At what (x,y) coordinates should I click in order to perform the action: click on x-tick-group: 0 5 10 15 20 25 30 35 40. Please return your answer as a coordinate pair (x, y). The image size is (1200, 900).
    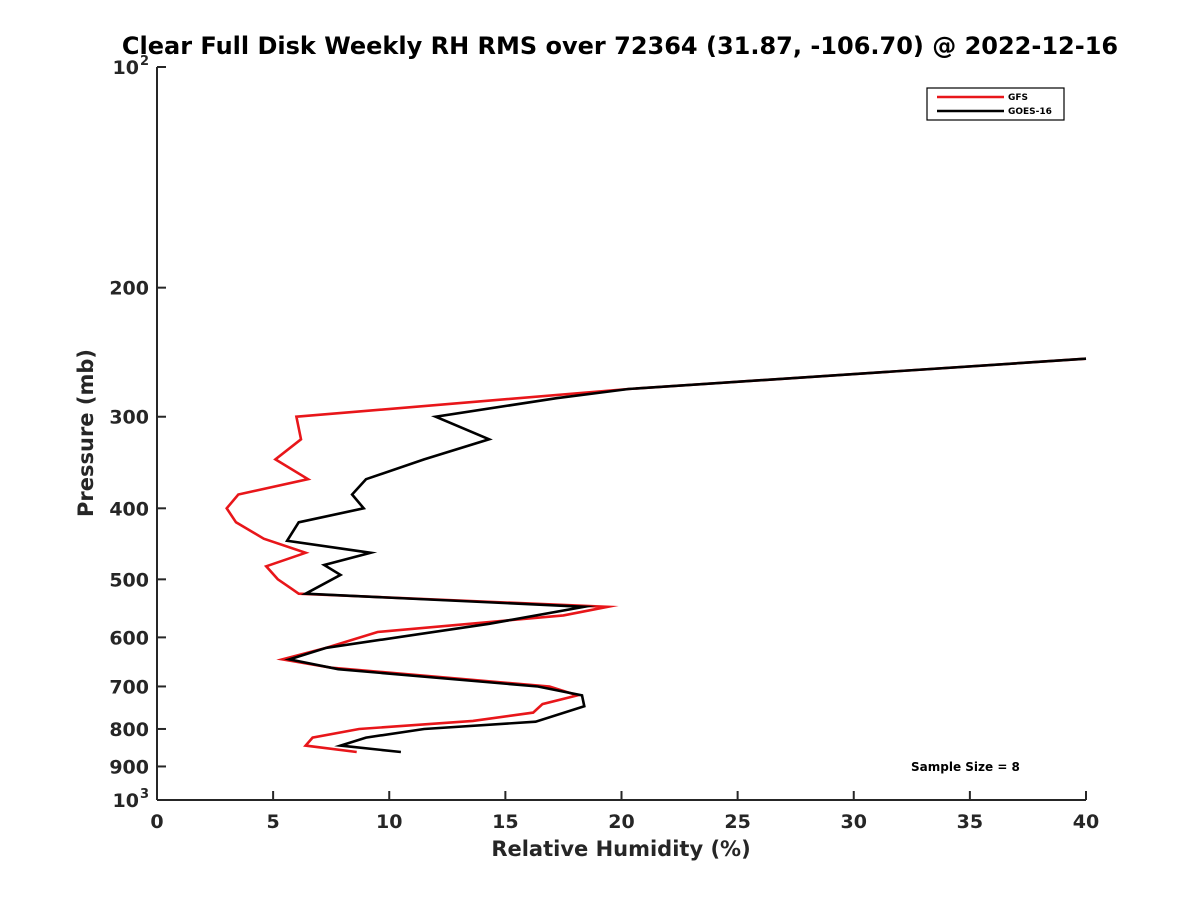
    Looking at the image, I should click on (624, 812).